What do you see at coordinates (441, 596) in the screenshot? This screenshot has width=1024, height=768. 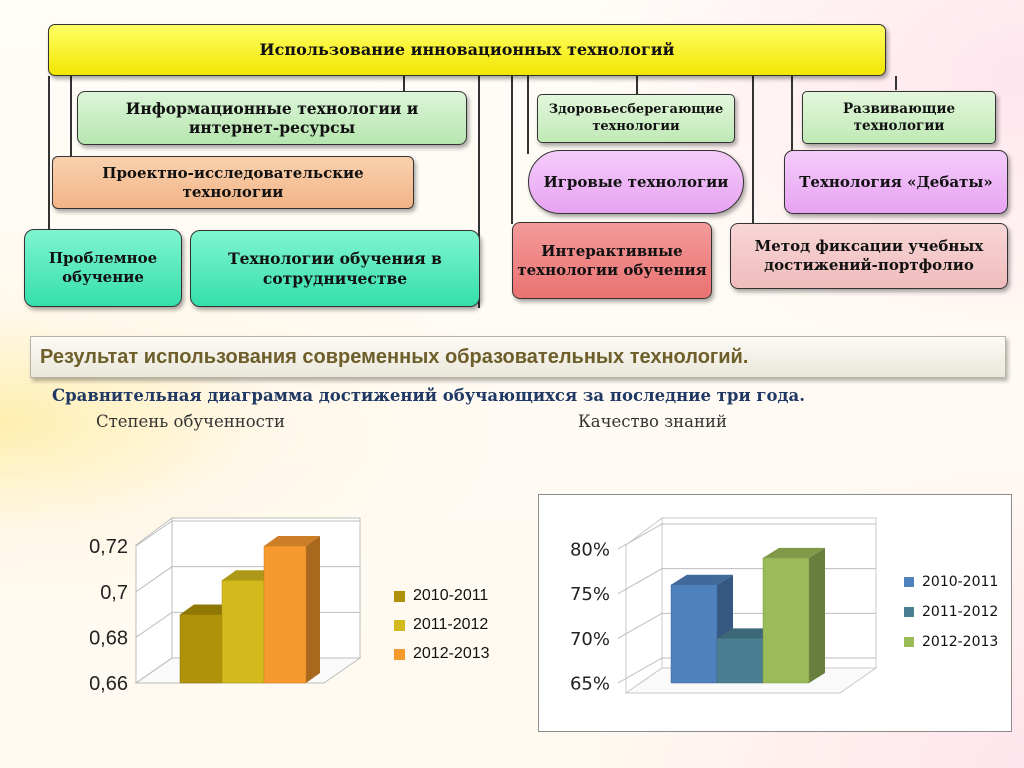 I see `left-legend-item-2010-2011: 2010-2011` at bounding box center [441, 596].